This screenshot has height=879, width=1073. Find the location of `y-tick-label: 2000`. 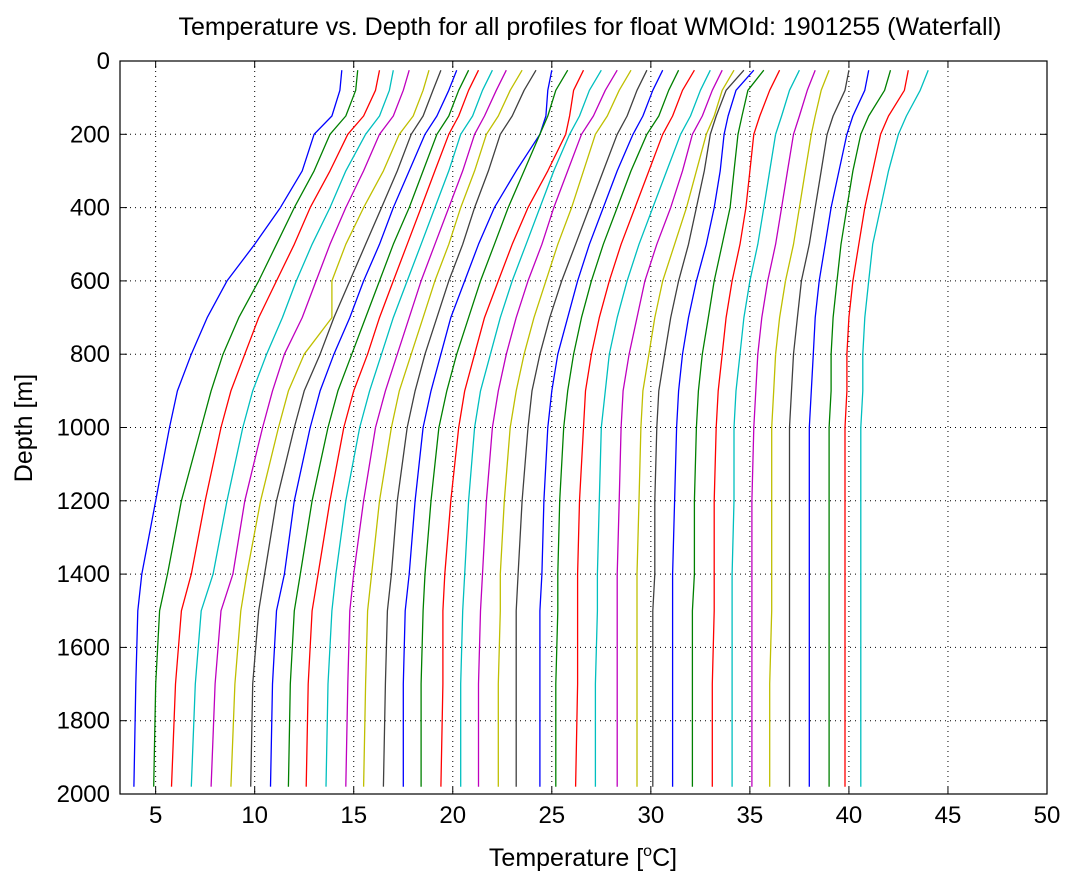

y-tick-label: 2000 is located at coordinates (83, 794).